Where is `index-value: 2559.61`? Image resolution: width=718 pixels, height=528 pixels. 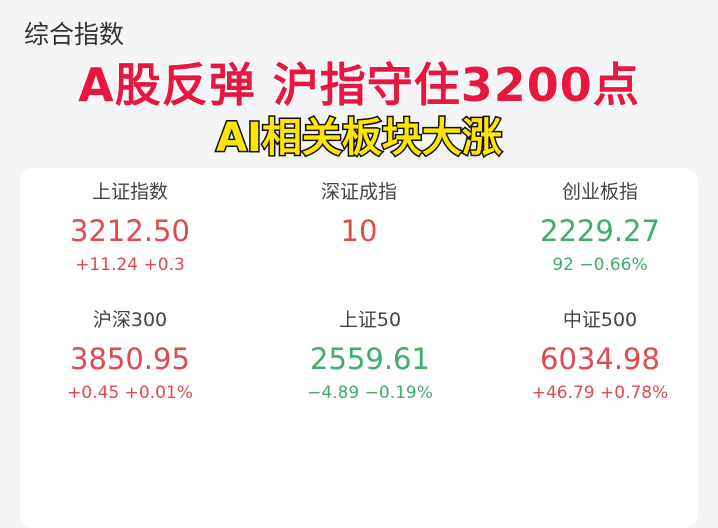
index-value: 2559.61 is located at coordinates (370, 359).